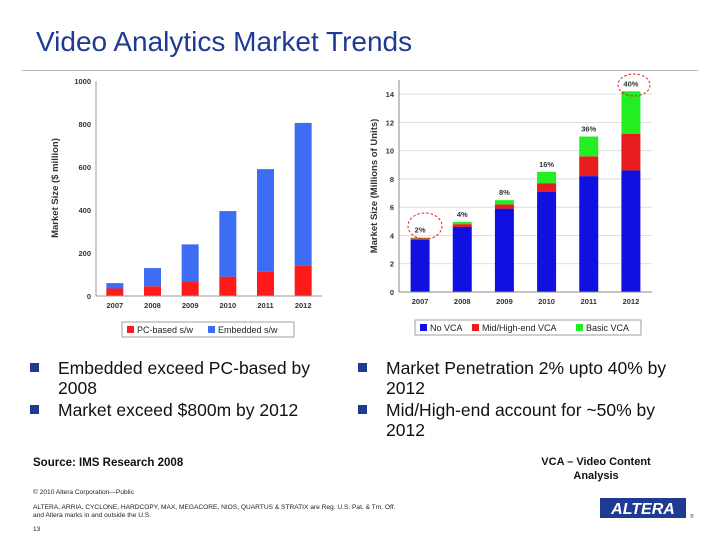 The height and width of the screenshot is (540, 720). Describe the element at coordinates (519, 328) in the screenshot. I see `legend-label-mid-high: Mid/High-end VCA` at that location.